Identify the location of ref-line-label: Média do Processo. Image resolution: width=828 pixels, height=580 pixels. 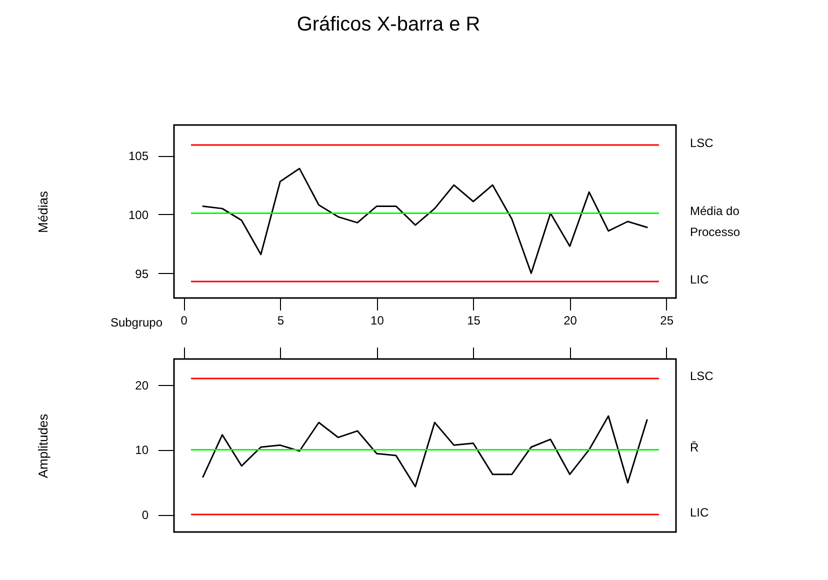
(715, 222).